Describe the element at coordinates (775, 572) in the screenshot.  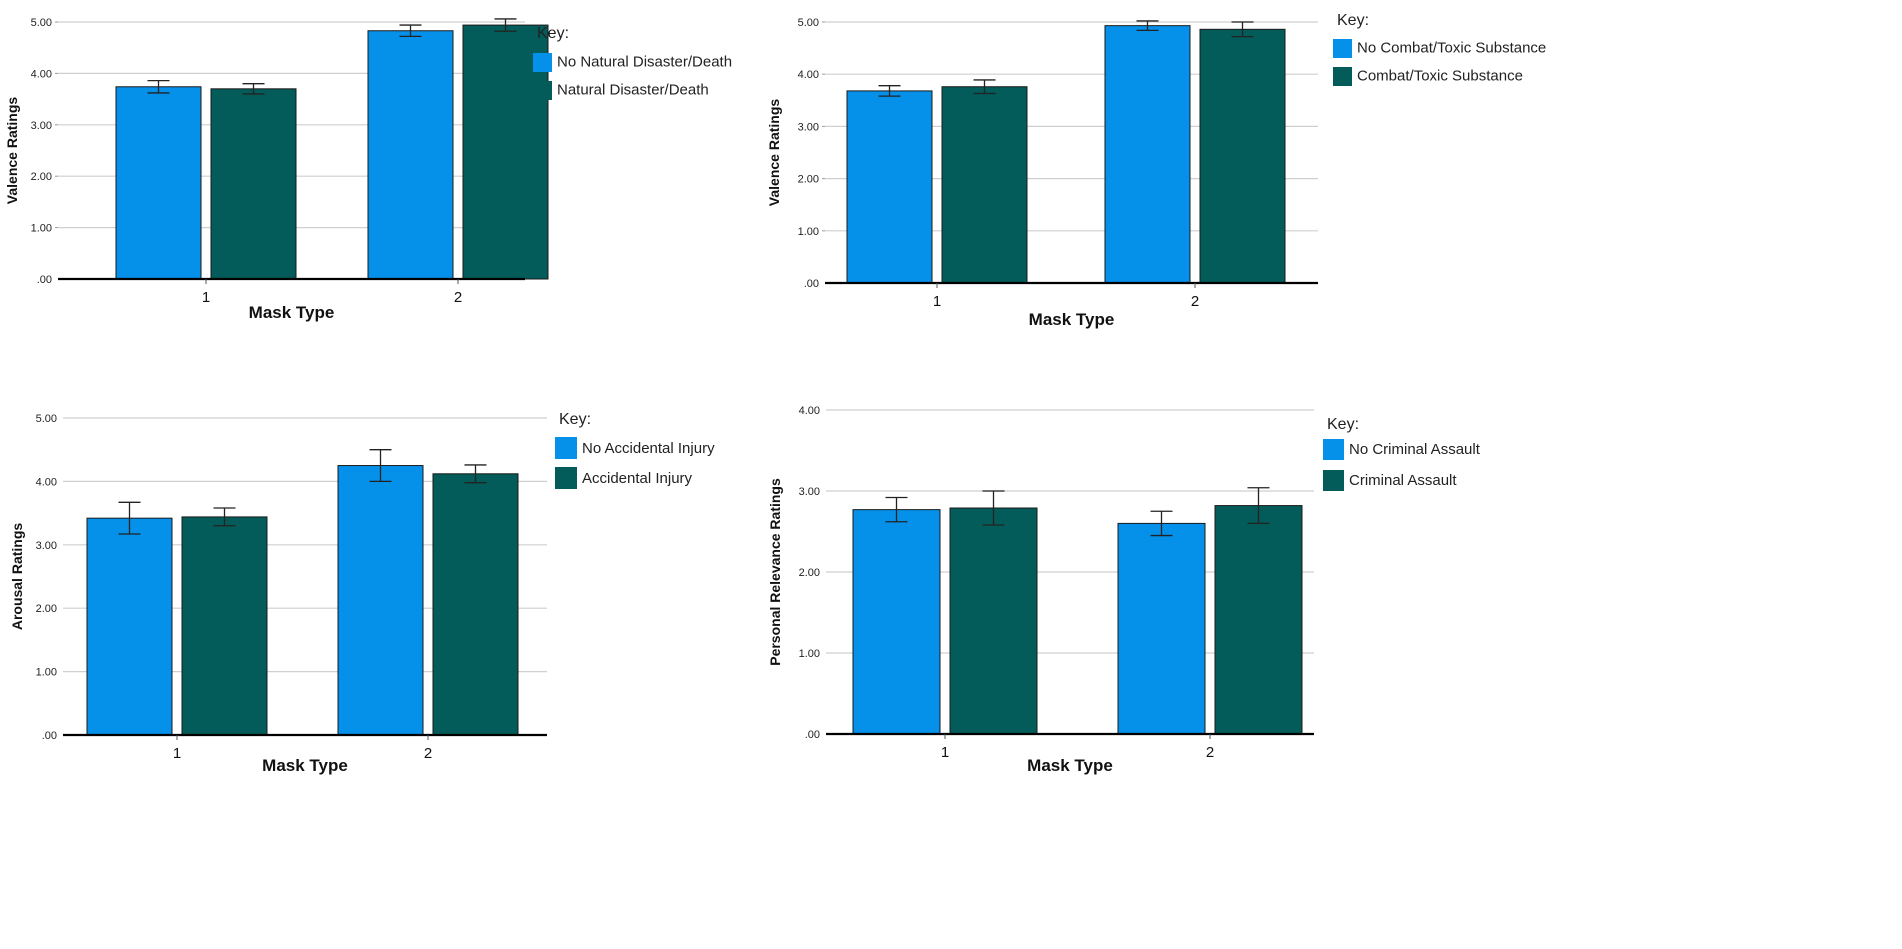
I see `y-axis-title: Personal Relevance Ratings` at that location.